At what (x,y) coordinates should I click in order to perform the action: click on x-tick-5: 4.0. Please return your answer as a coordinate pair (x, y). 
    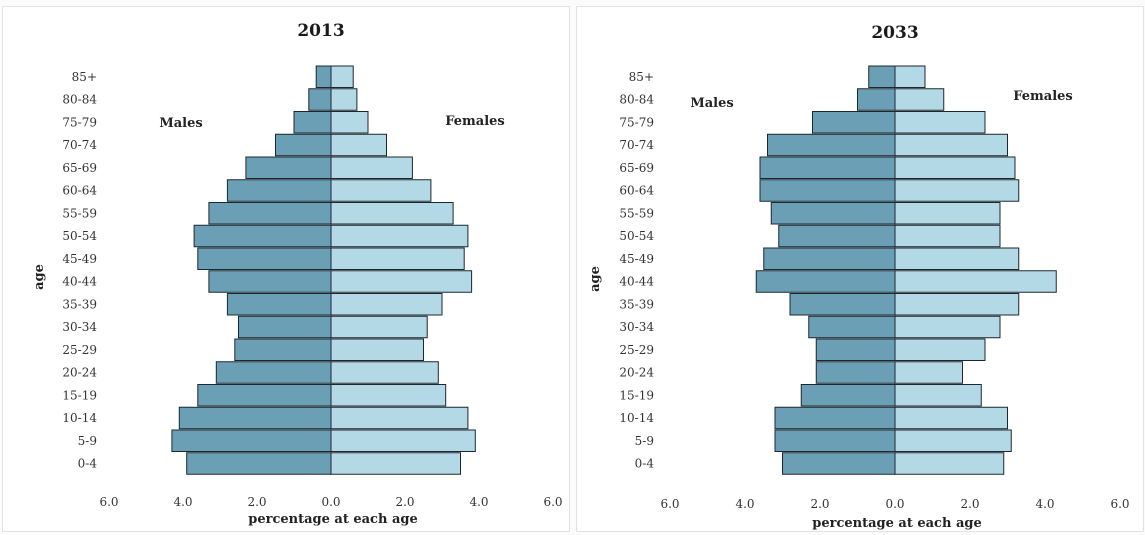
    Looking at the image, I should click on (1044, 504).